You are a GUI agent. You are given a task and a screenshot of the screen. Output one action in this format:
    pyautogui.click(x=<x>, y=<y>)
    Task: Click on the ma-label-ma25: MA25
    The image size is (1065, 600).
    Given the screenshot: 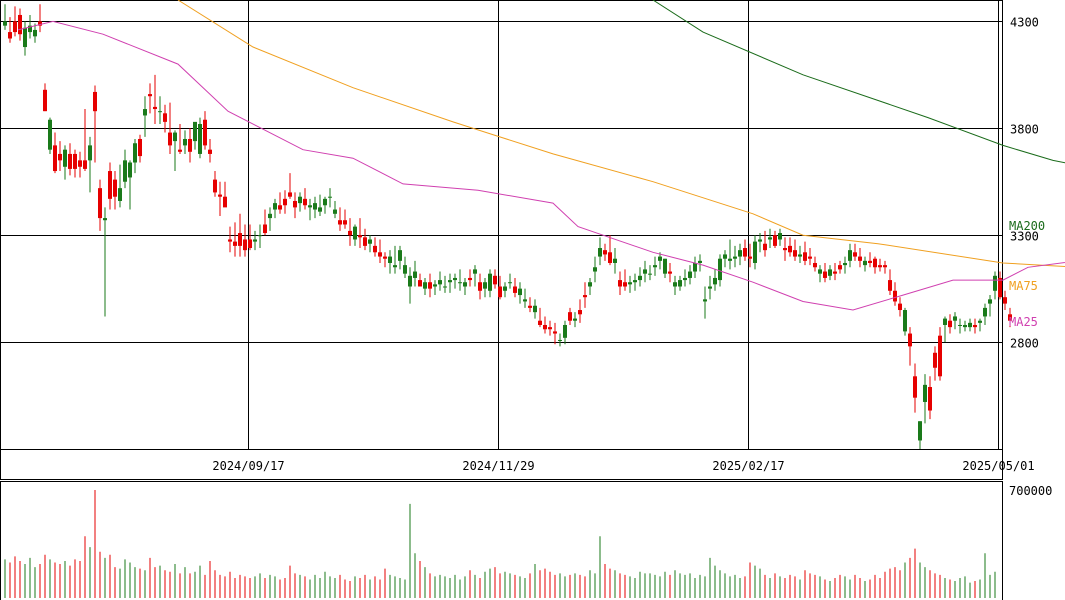 What is the action you would take?
    pyautogui.click(x=1023, y=322)
    